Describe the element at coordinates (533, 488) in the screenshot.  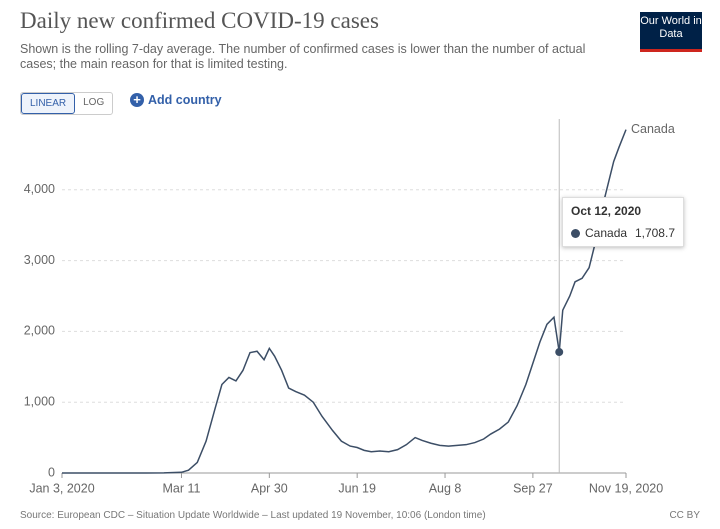
I see `x-tick-label: Sep 27` at that location.